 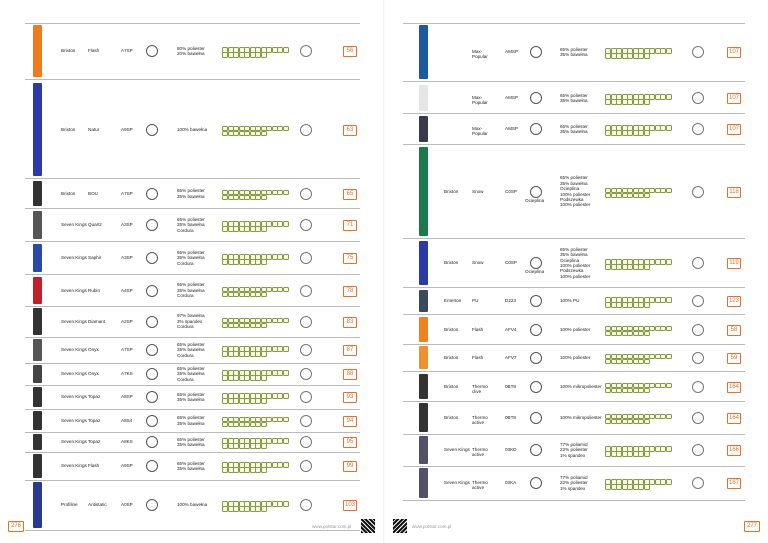 I want to click on model: Topaz, so click(x=94, y=441).